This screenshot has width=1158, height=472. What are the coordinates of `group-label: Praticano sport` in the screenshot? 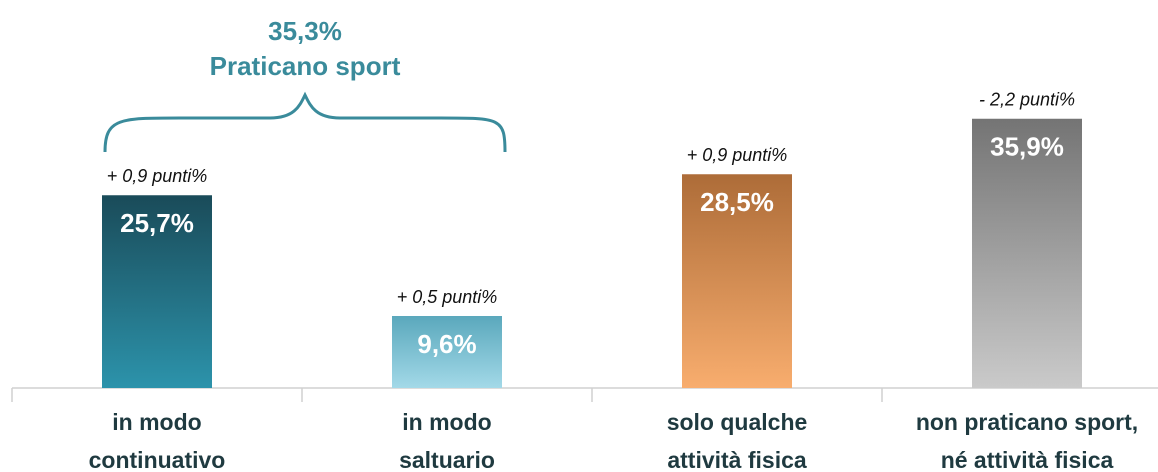 It's located at (305, 66).